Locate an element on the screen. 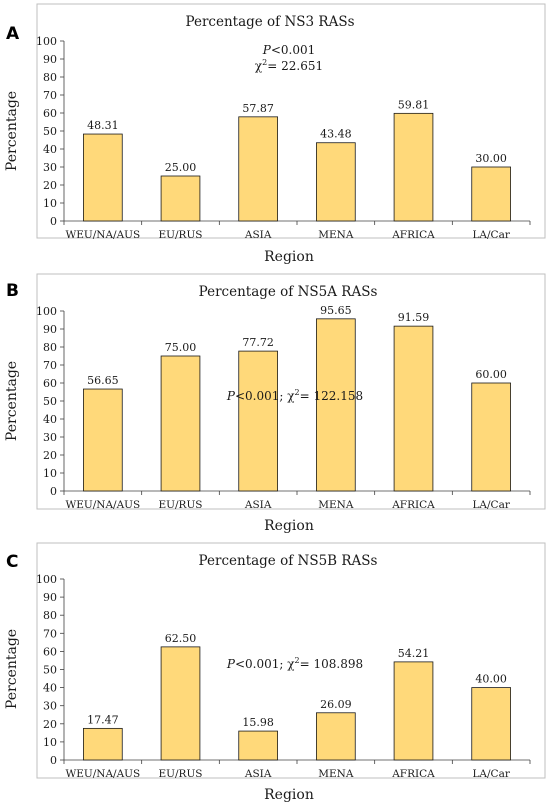  data-label: 17.47 is located at coordinates (103, 719).